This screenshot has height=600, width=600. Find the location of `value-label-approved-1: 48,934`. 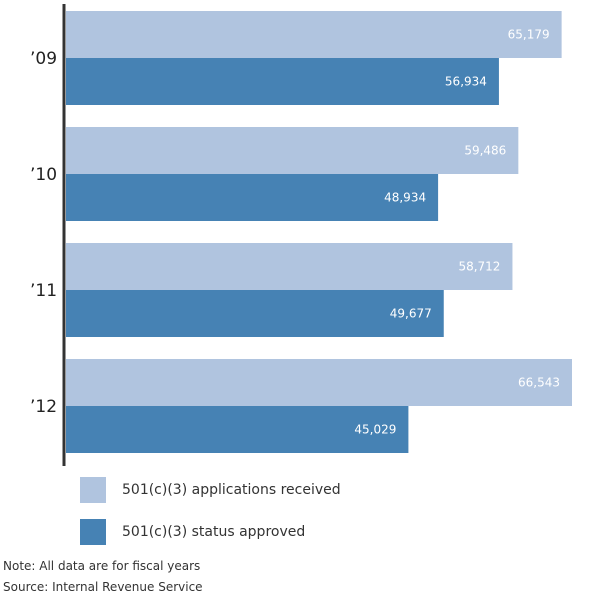

value-label-approved-1: 48,934 is located at coordinates (405, 198).